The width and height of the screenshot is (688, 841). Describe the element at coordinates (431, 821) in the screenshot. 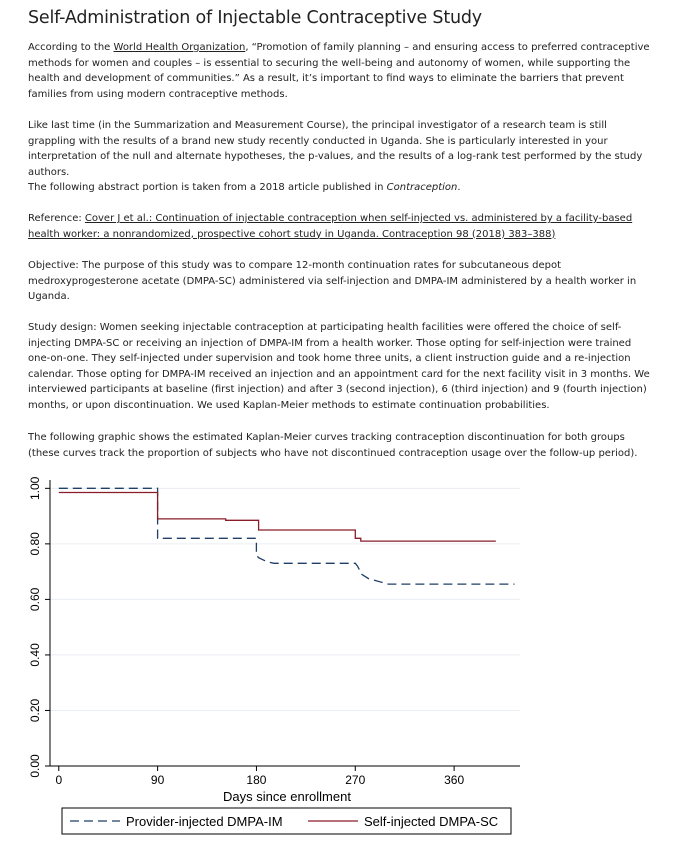

I see `legend-self-label: Self-injected DMPA-SC` at that location.